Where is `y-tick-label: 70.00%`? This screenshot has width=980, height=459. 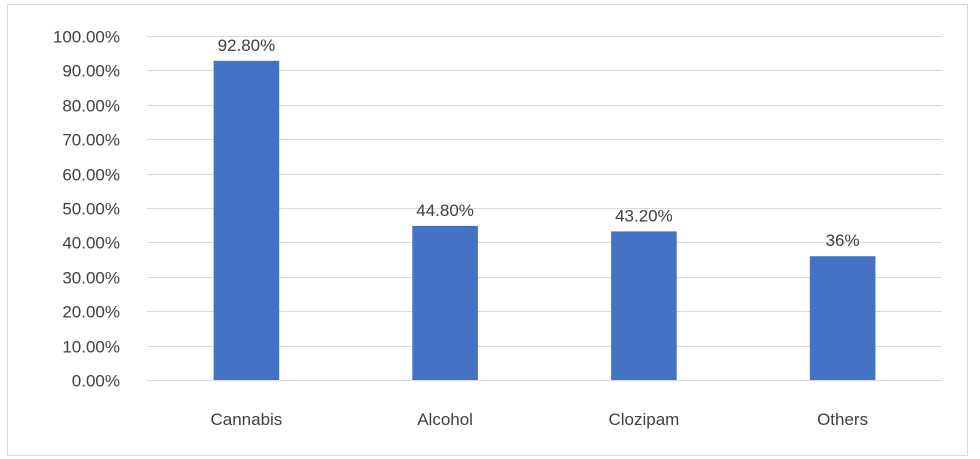
y-tick-label: 70.00% is located at coordinates (91, 140).